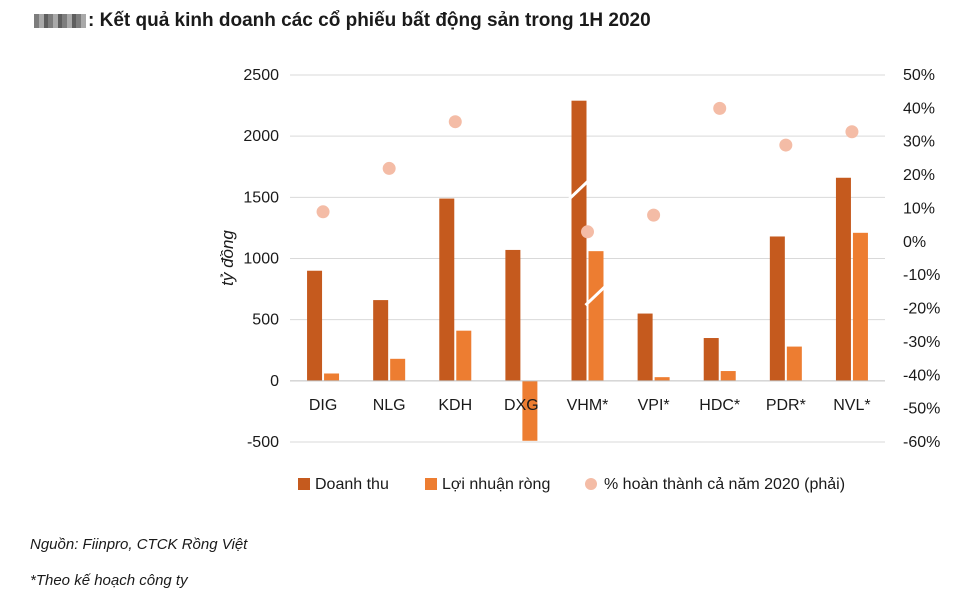  Describe the element at coordinates (389, 405) in the screenshot. I see `category-label: NLG` at that location.